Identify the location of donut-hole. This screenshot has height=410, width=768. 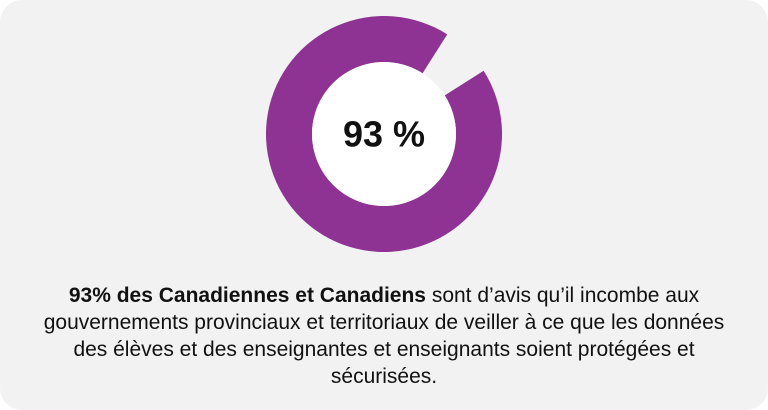
(384, 134).